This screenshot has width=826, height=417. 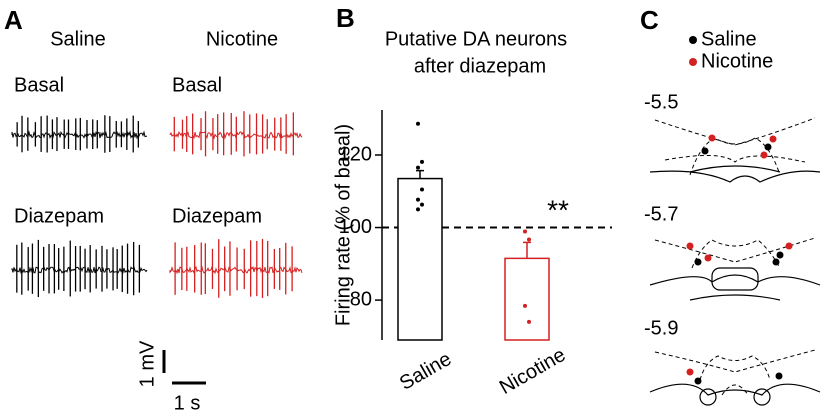 I want to click on column-label: Nicotine, so click(x=242, y=39).